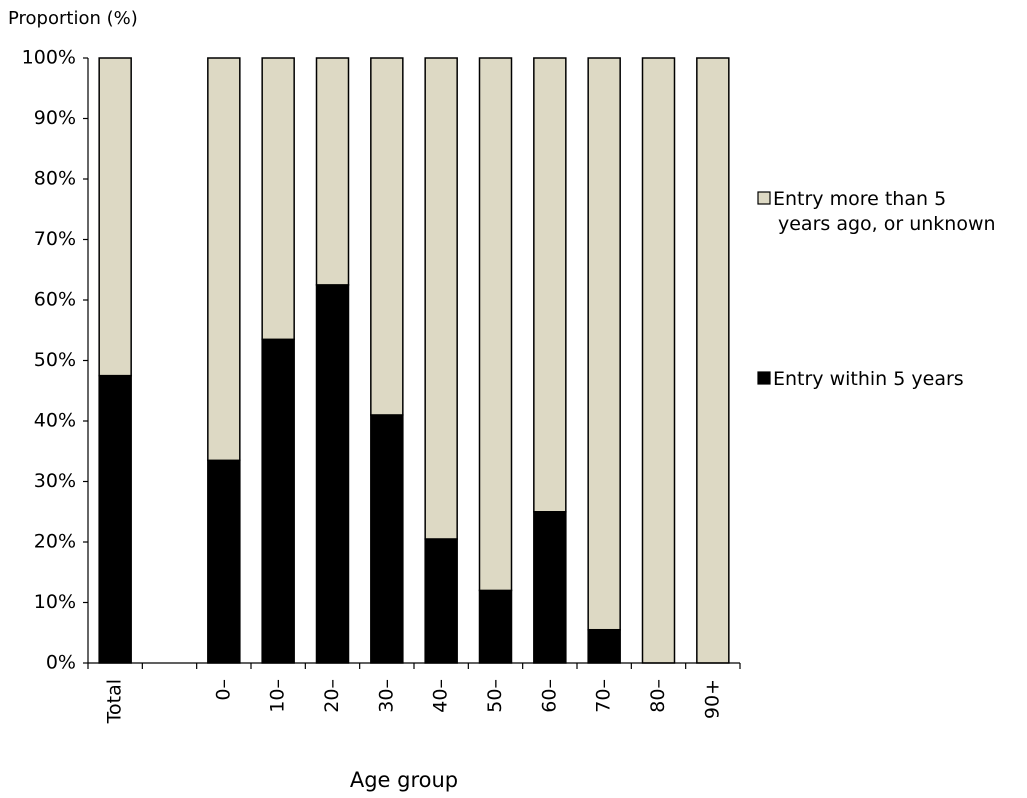 This screenshot has height=798, width=1027. I want to click on y-tick-label: 40%, so click(55, 421).